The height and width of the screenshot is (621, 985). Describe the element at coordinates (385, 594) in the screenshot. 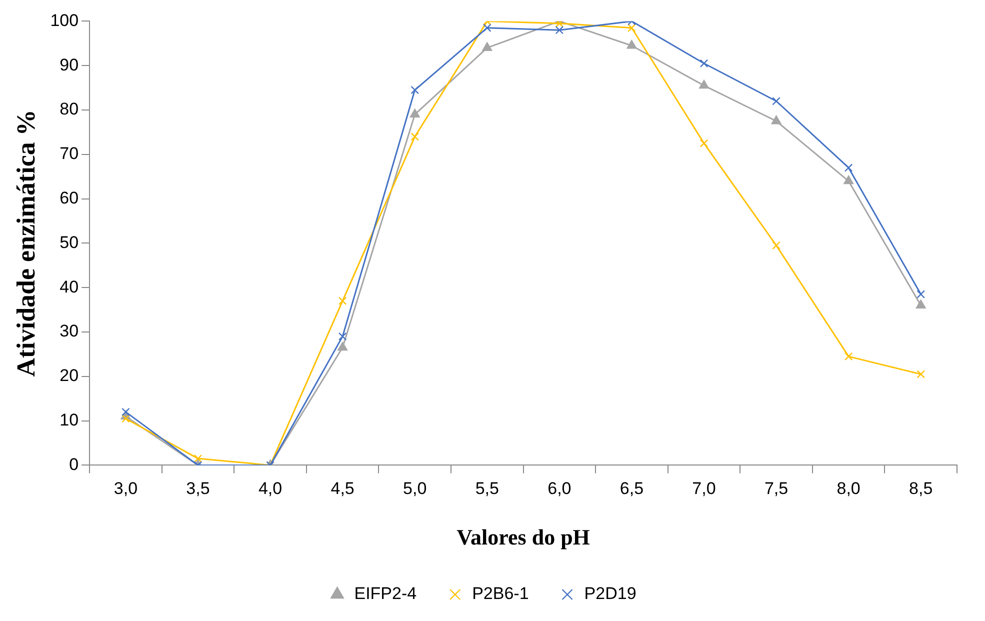

I see `legend-label: EIFP2-4` at that location.